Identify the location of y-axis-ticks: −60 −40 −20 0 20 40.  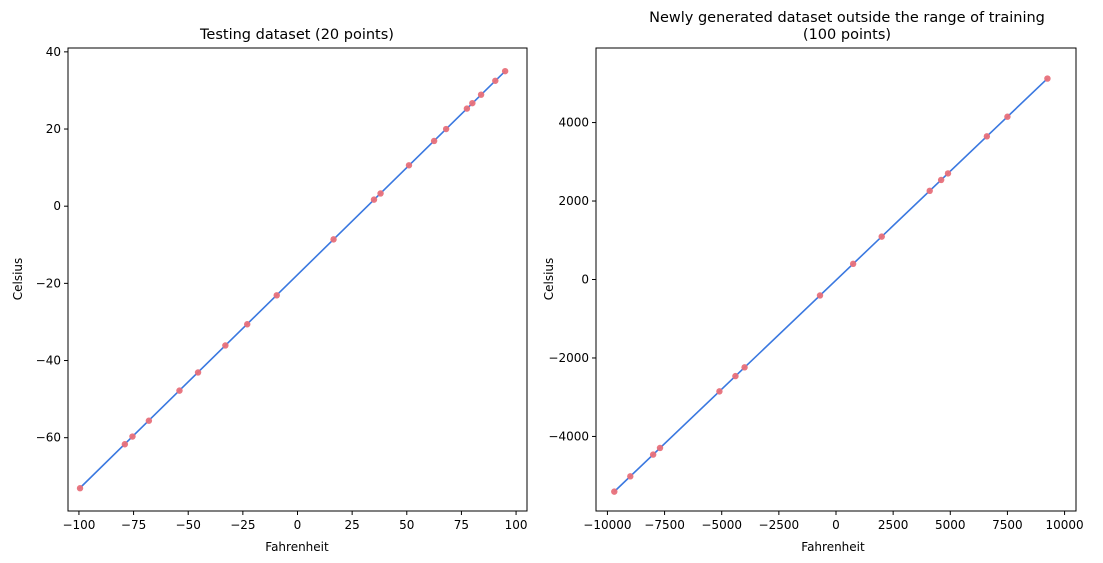
(52, 245).